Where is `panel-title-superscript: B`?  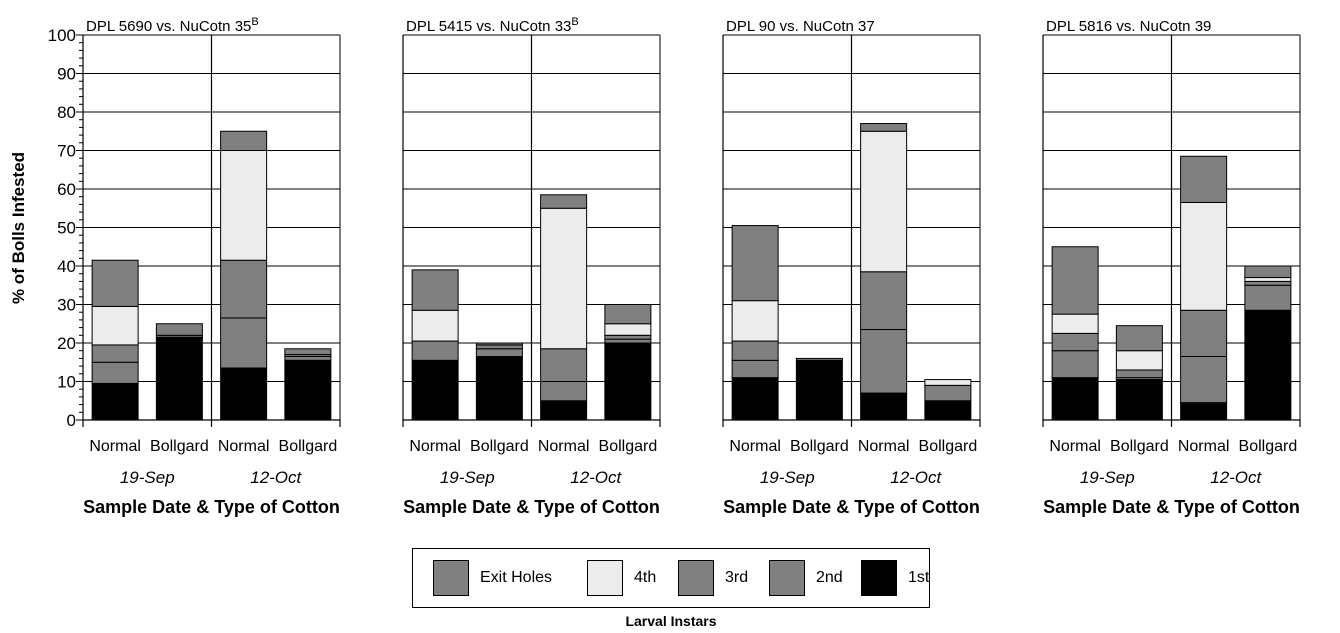 panel-title-superscript: B is located at coordinates (574, 22).